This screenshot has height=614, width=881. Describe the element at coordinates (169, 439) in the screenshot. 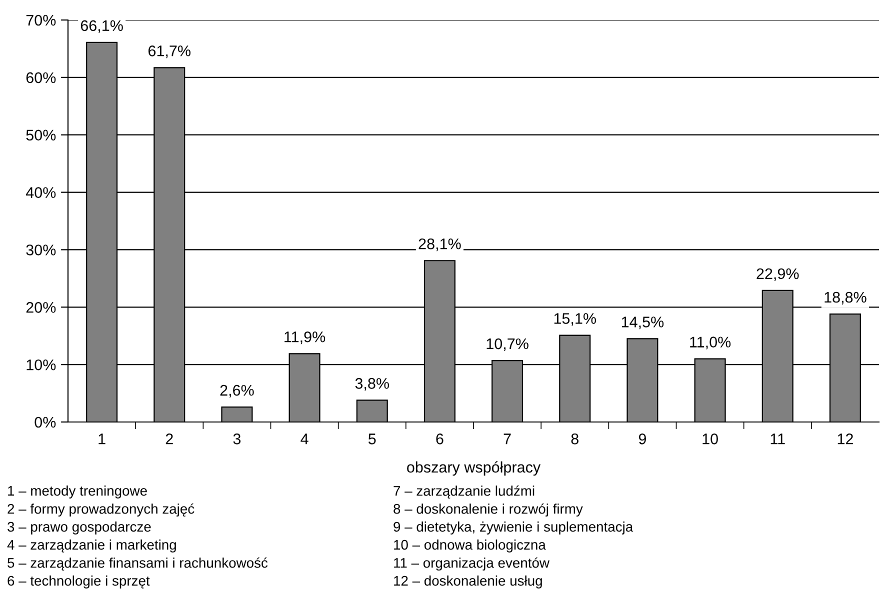

I see `x-tick-label: 2` at that location.